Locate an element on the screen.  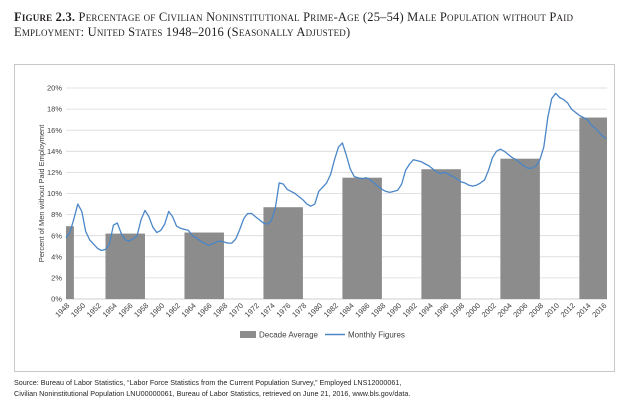
chart-legend: Decade Average Monthly Figures is located at coordinates (322, 335).